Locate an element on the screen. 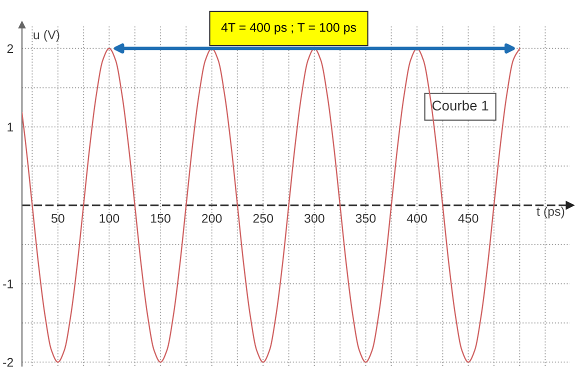  annotation: Courbe 1 is located at coordinates (460, 105).